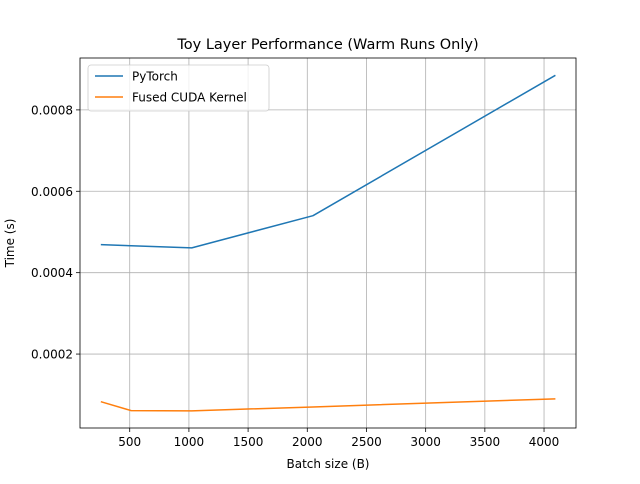  I want to click on x-tick-label: 1500, so click(248, 442).